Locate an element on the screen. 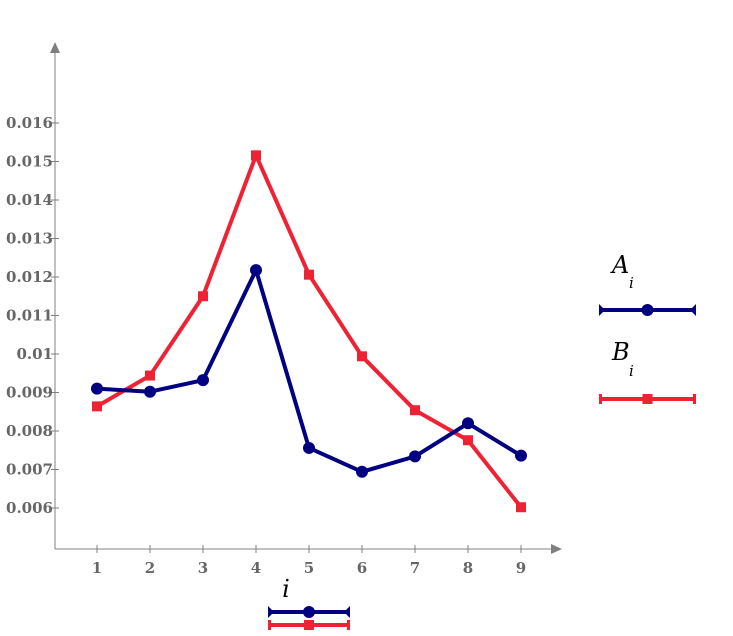 The width and height of the screenshot is (733, 636). x-axis-series-key is located at coordinates (309, 618).